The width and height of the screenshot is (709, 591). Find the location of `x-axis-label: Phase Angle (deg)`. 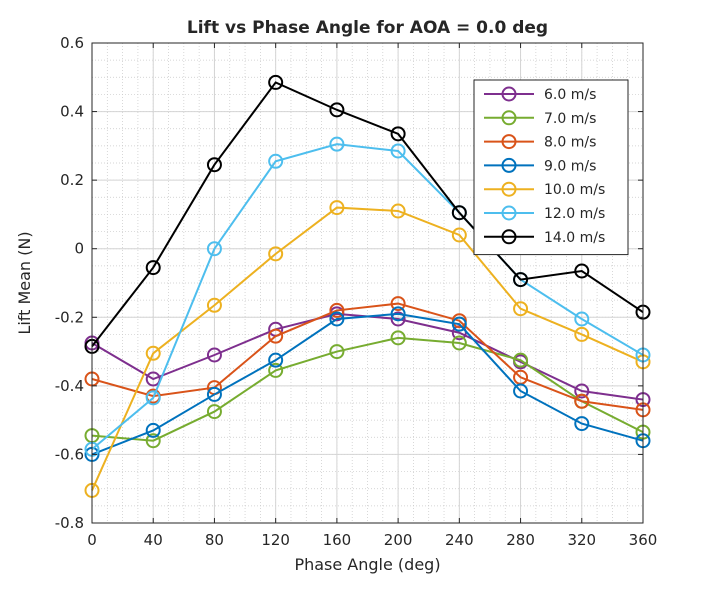

x-axis-label: Phase Angle (deg) is located at coordinates (367, 564).